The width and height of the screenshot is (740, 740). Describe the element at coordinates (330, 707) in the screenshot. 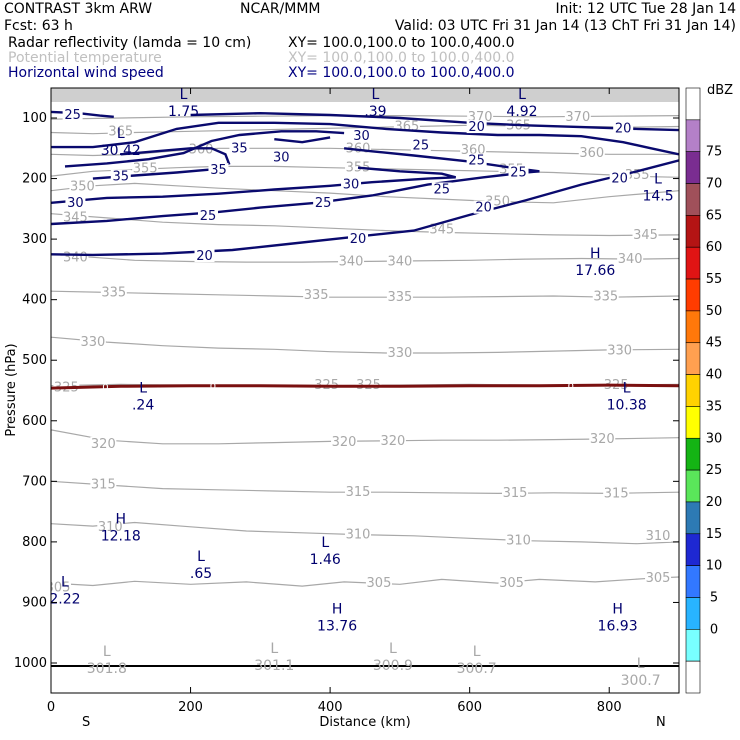

I see `x-tick-label: 400` at that location.